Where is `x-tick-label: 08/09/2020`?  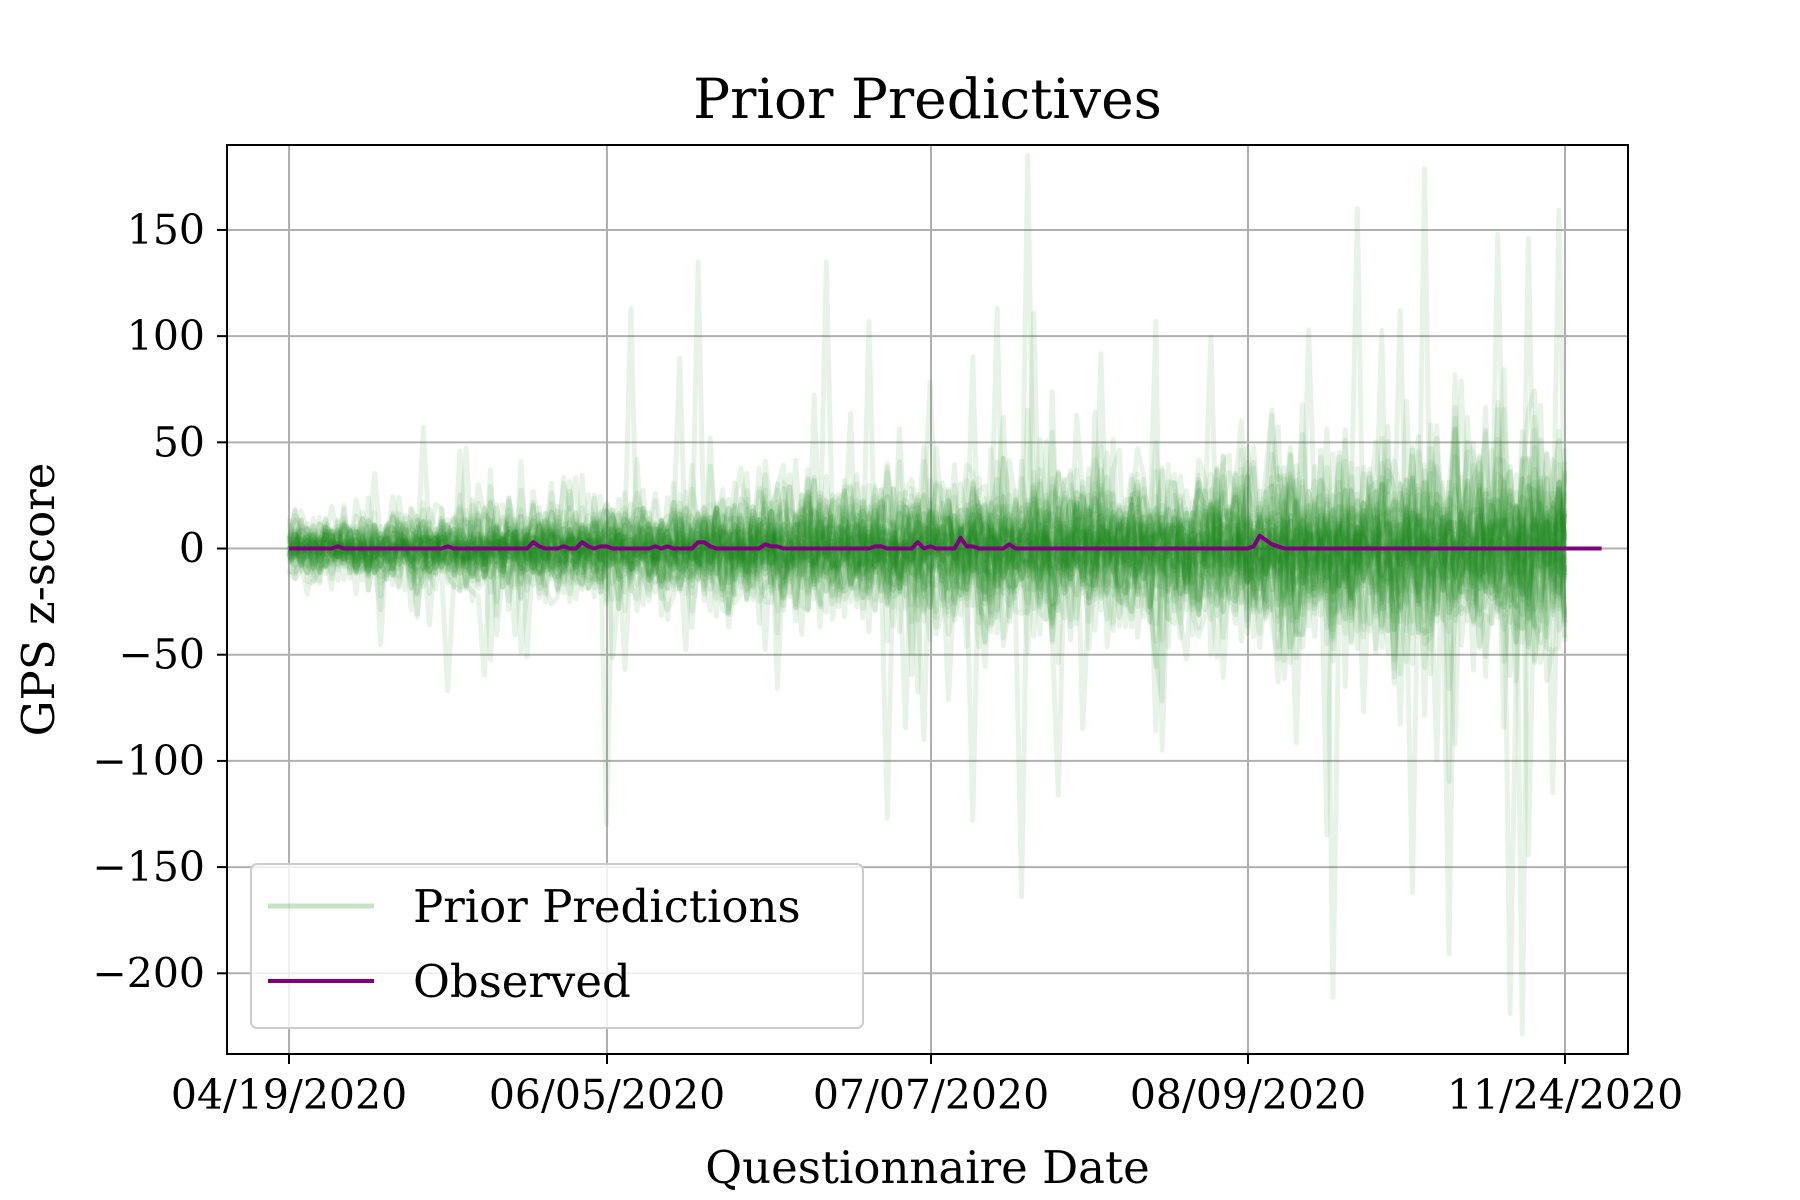 x-tick-label: 08/09/2020 is located at coordinates (1248, 1095).